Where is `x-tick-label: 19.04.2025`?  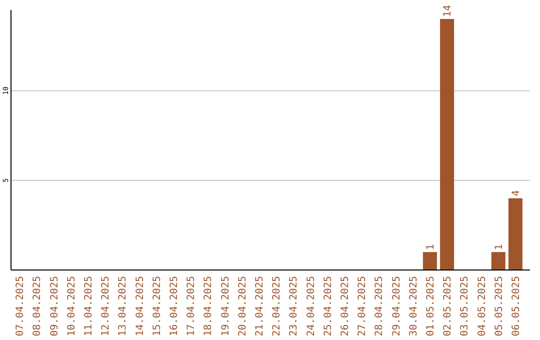
x-tick-label: 19.04.2025 is located at coordinates (226, 306).